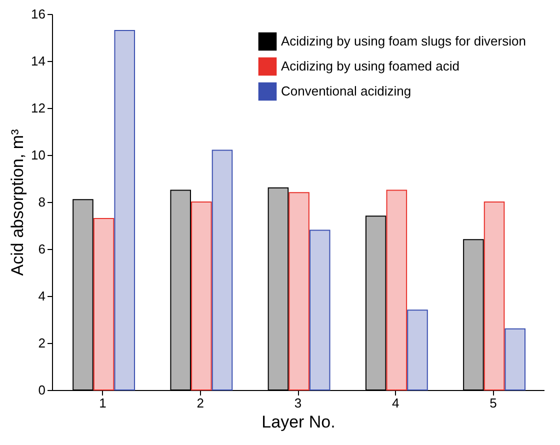 This screenshot has height=445, width=560. Describe the element at coordinates (38, 108) in the screenshot. I see `y-tick-label: 12` at that location.